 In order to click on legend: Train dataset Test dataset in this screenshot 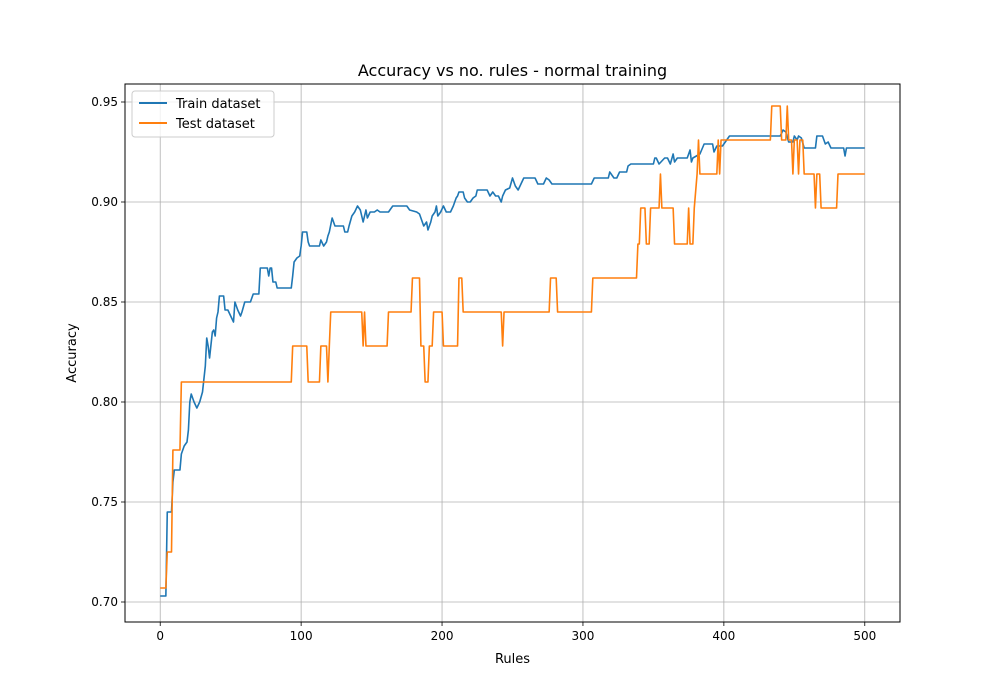, I will do `click(203, 114)`.